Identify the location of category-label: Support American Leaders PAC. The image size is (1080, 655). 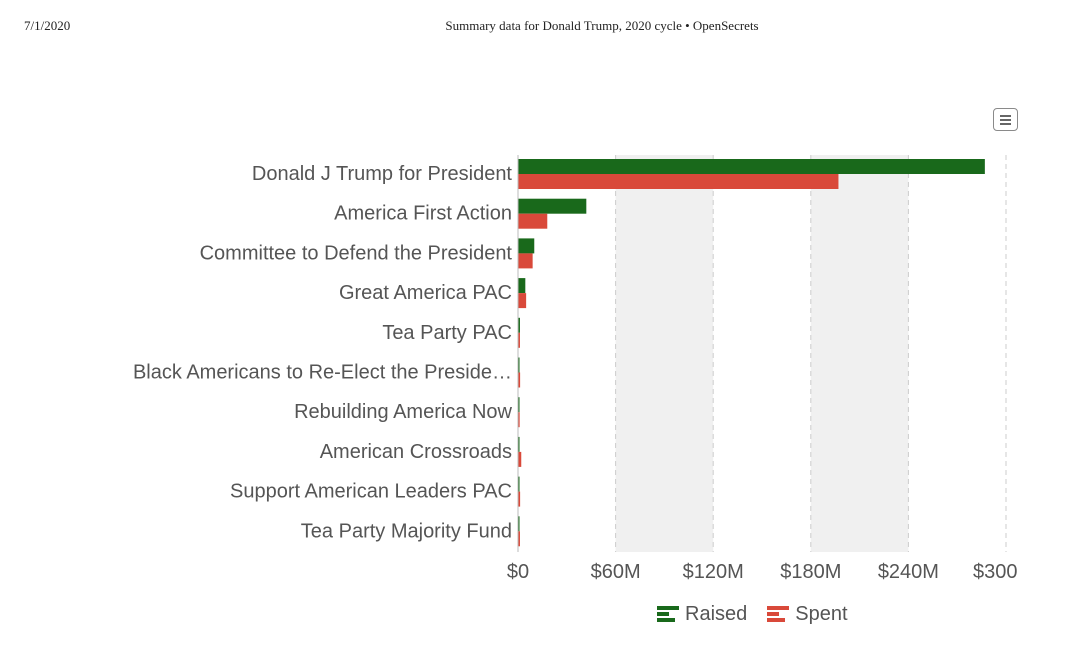
(371, 492).